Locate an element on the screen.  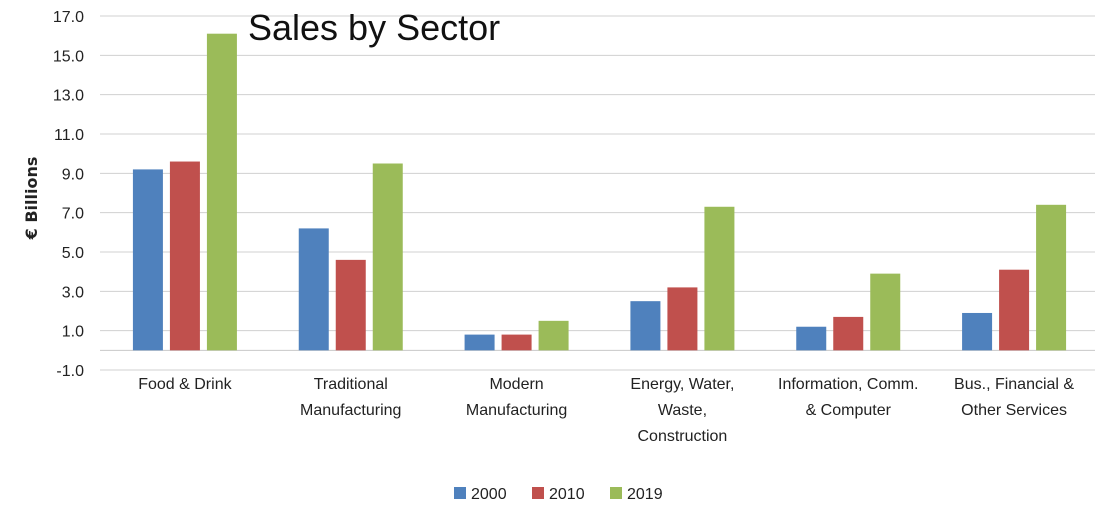
legend-swatch-2010 is located at coordinates (538, 493).